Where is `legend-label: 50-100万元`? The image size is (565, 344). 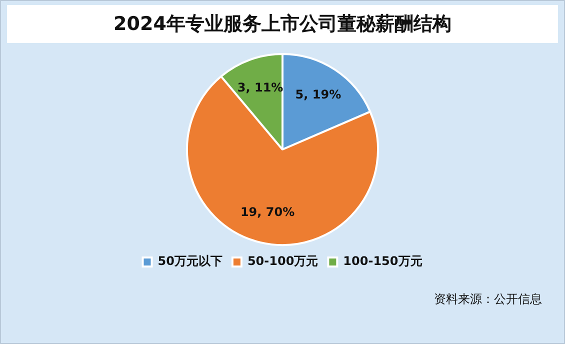
legend-label: 50-100万元 is located at coordinates (282, 261).